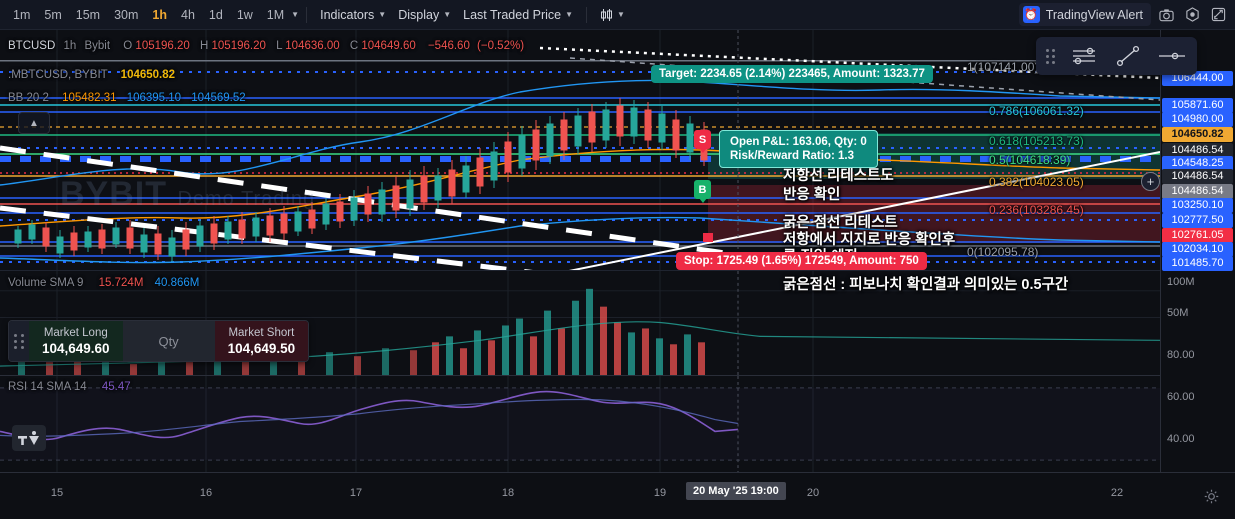  Describe the element at coordinates (312, 46) in the screenshot. I see `legend-low-value: 104636.00` at that location.